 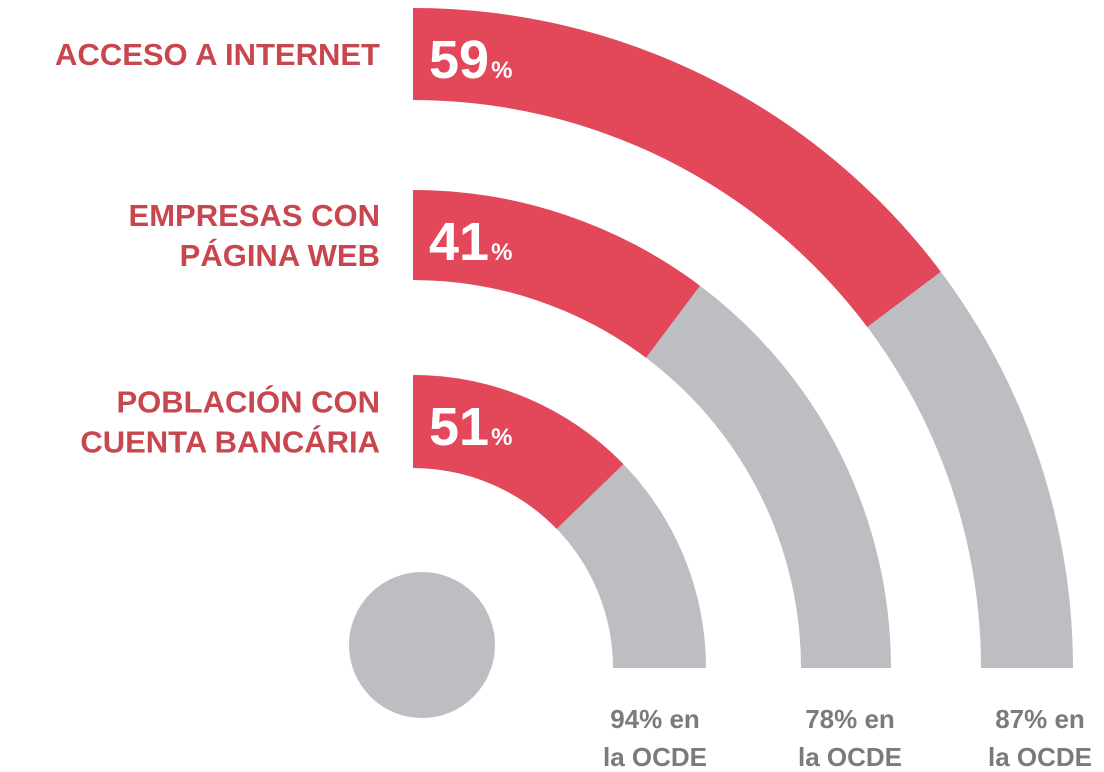 What do you see at coordinates (217, 54) in the screenshot?
I see `category-label: ACCESO A INTERNET` at bounding box center [217, 54].